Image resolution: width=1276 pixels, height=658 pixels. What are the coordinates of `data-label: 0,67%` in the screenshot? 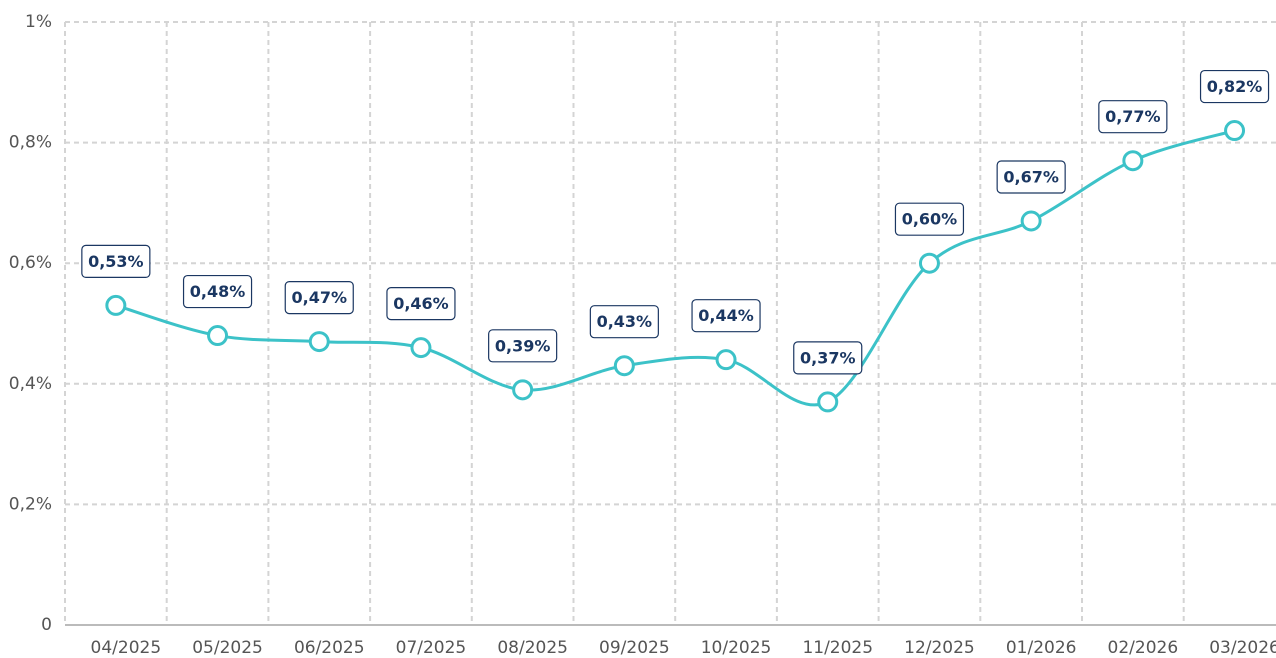 It's located at (1031, 176).